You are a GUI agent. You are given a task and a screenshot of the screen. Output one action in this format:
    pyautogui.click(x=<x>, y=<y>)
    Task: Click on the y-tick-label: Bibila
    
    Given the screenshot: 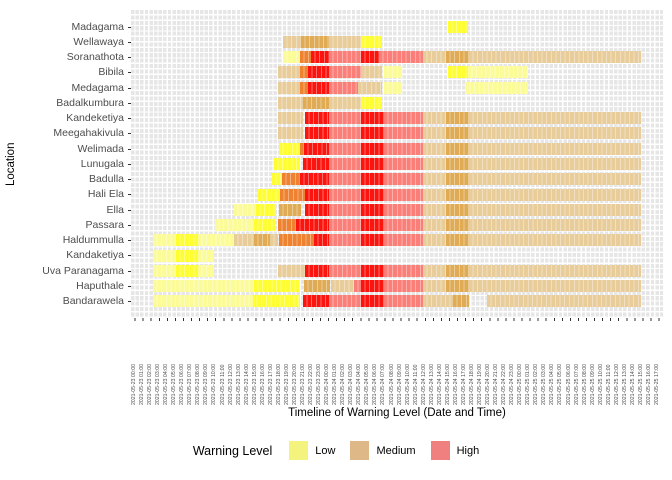 What is the action you would take?
    pyautogui.click(x=65, y=72)
    